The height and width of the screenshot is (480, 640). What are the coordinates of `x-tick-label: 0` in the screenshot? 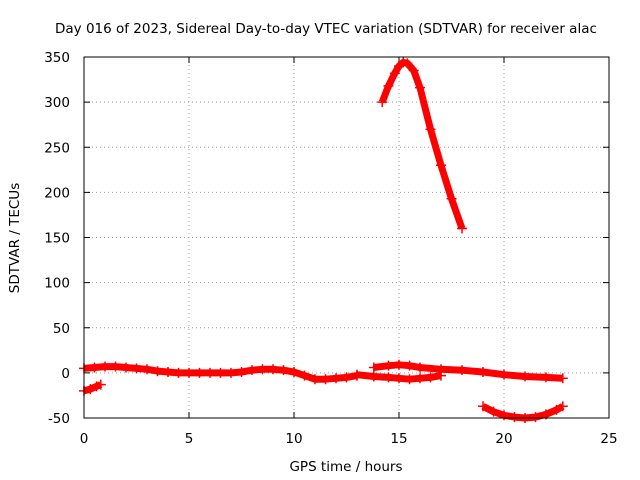 It's located at (84, 439).